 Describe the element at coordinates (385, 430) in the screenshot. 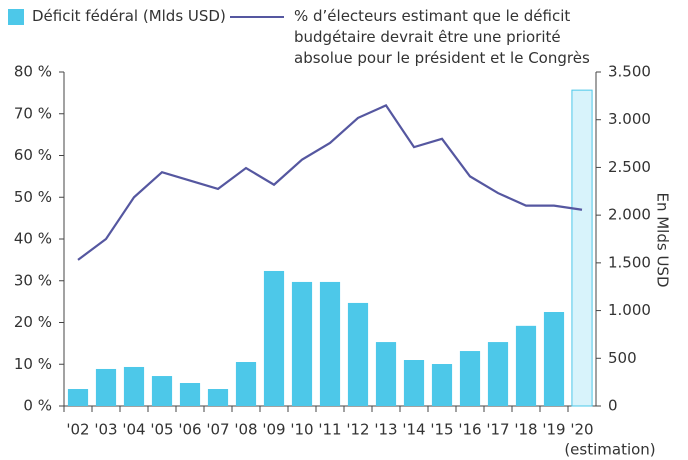

I see `x-tick-label: '13` at that location.